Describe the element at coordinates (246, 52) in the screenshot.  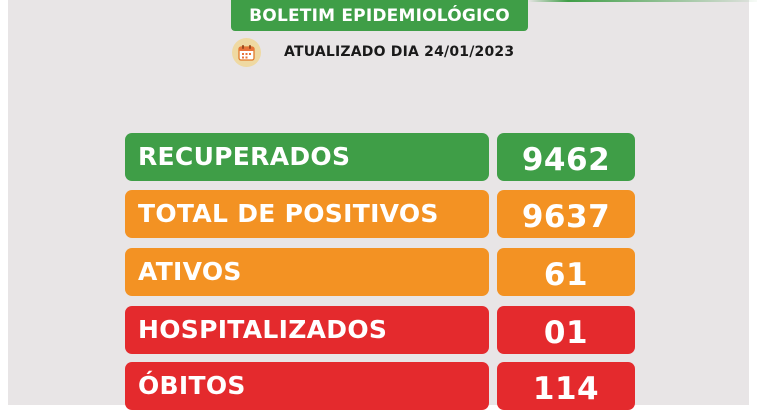
I see `calendar-icon` at that location.